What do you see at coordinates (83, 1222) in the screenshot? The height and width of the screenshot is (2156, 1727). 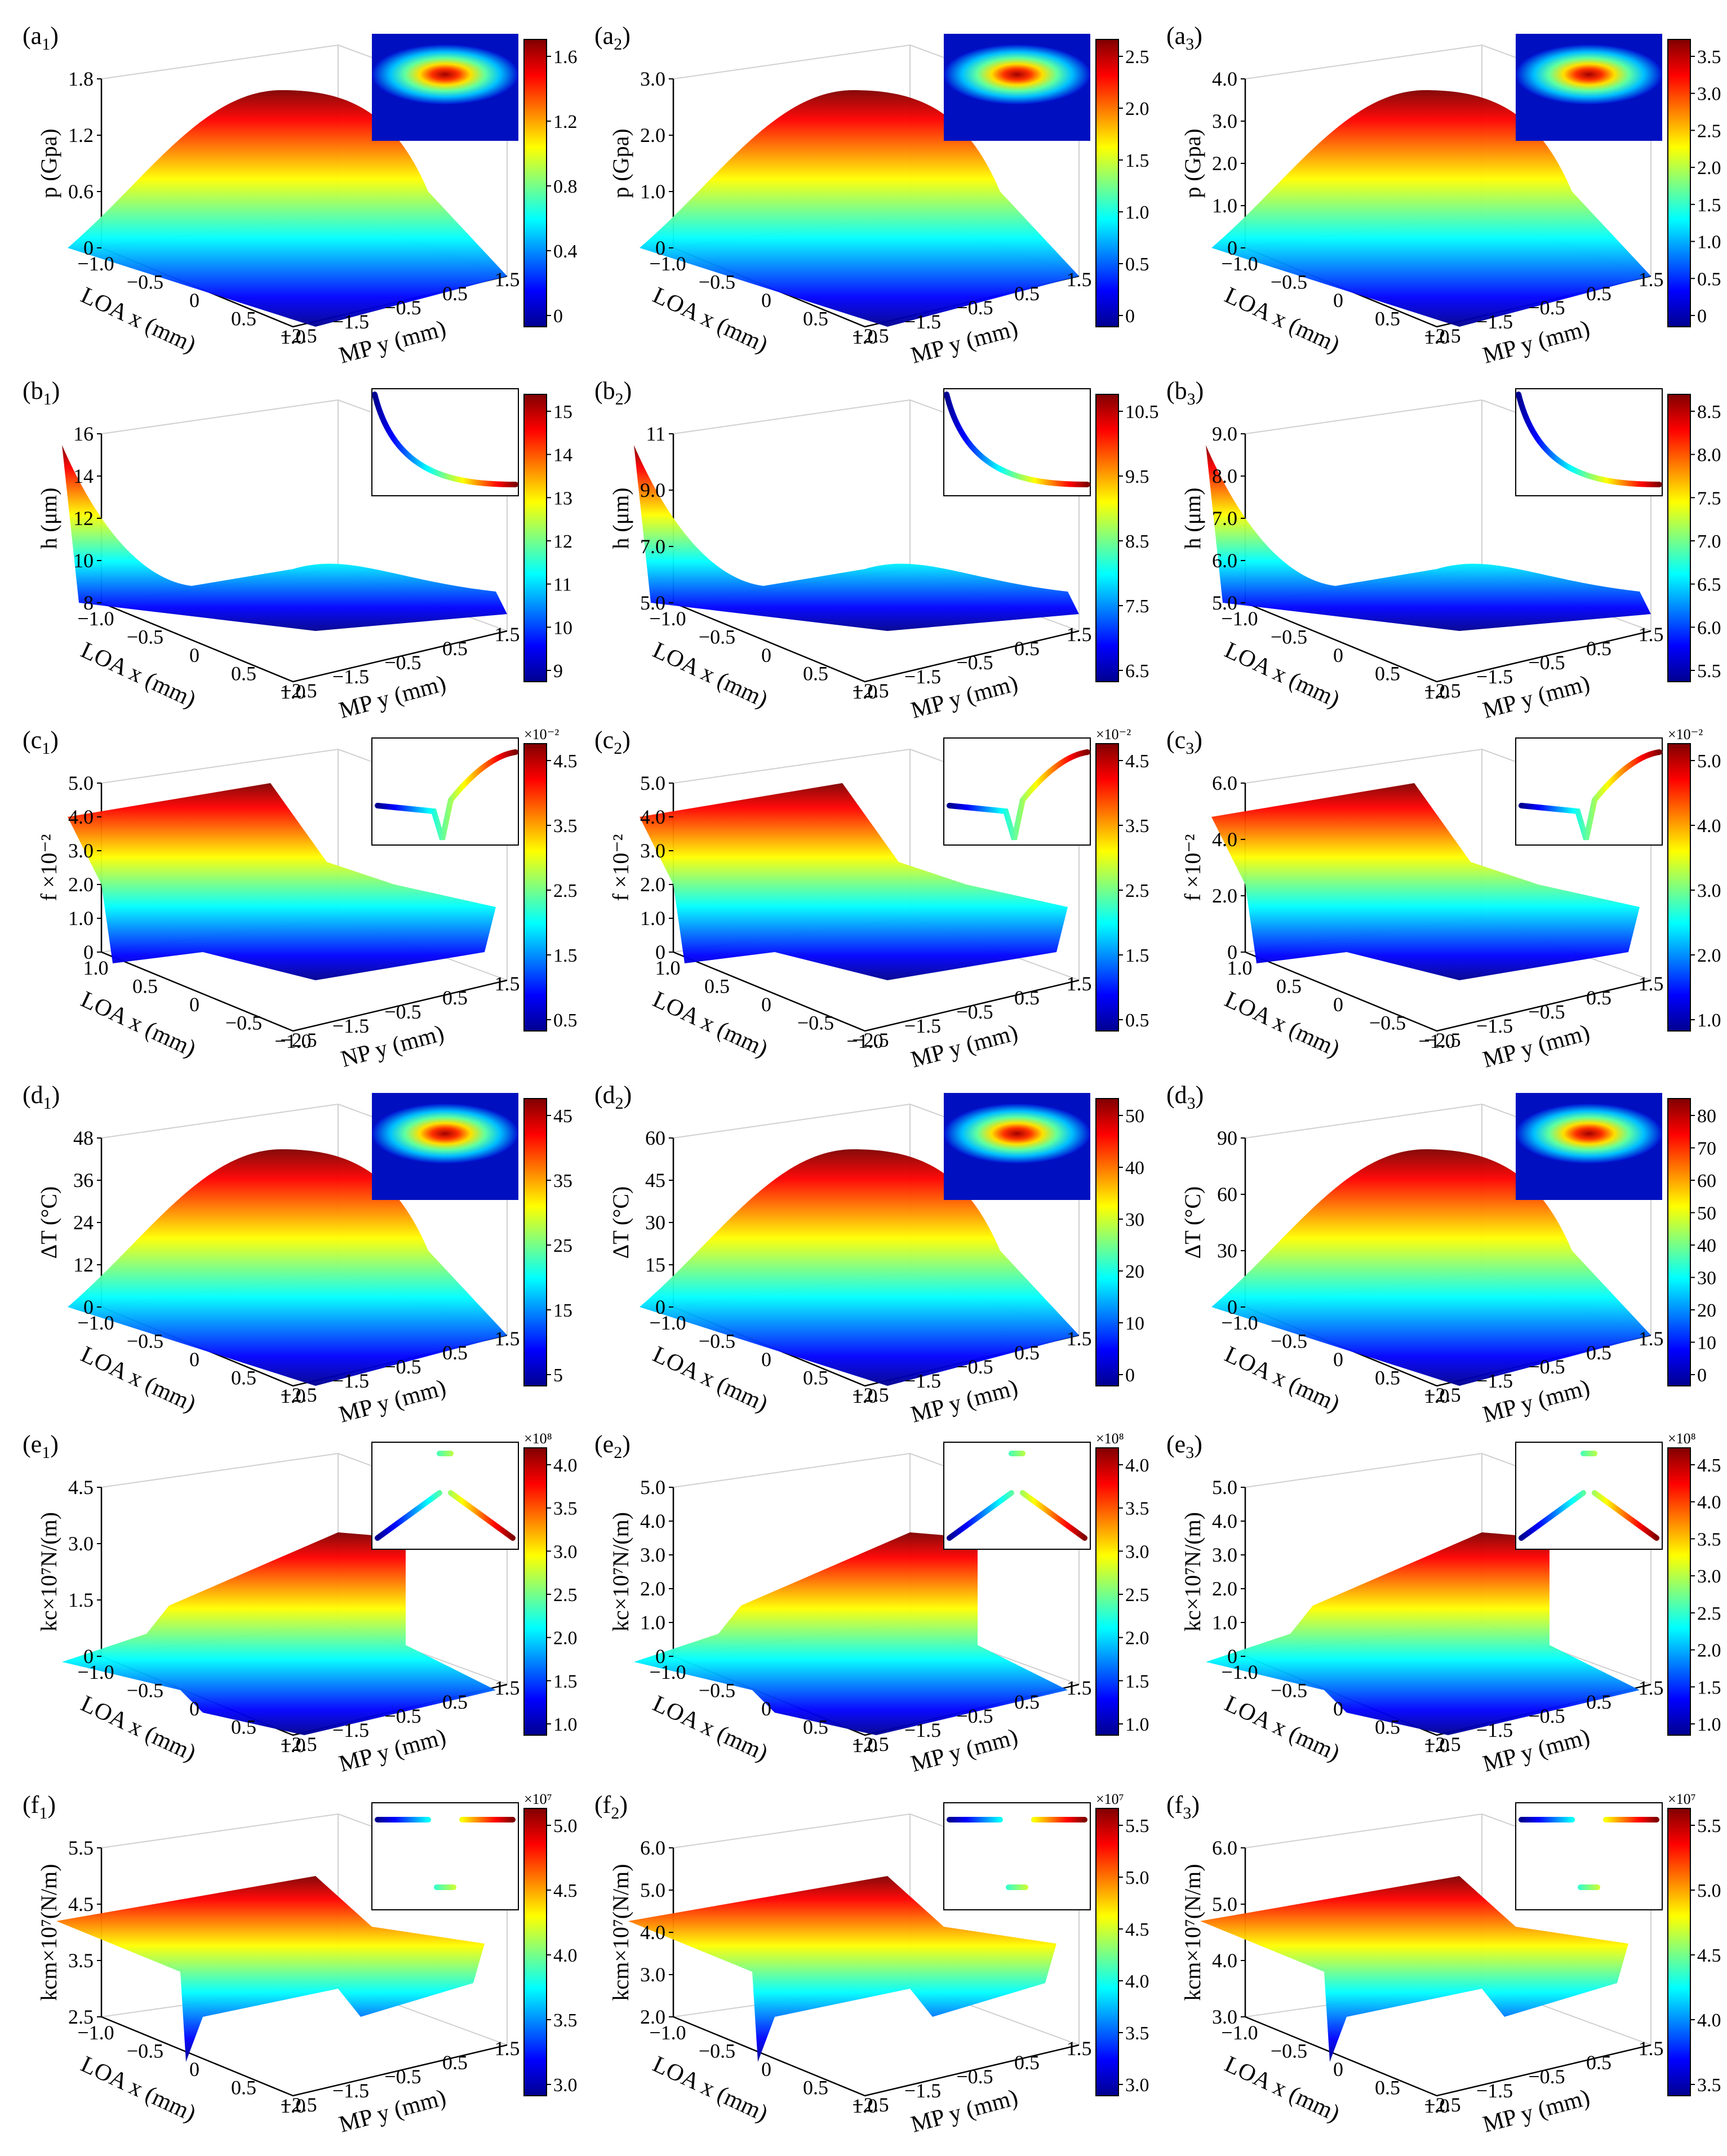 I see `z-tick-label: 24` at bounding box center [83, 1222].